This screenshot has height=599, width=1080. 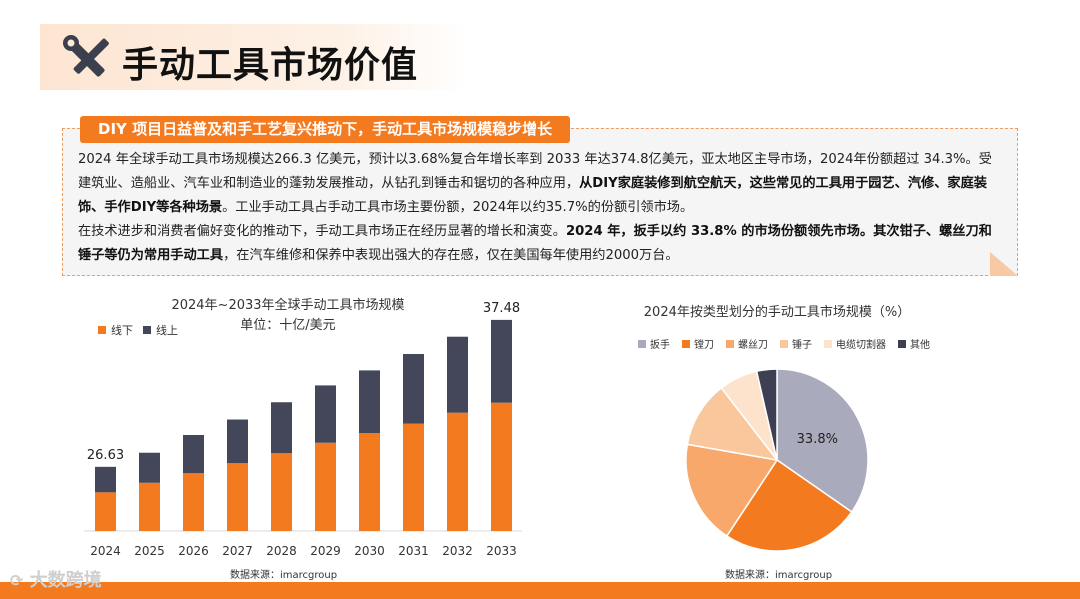 I want to click on bar-chart-title: 2024年~2033年全球手动工具市场规模, so click(x=287, y=305).